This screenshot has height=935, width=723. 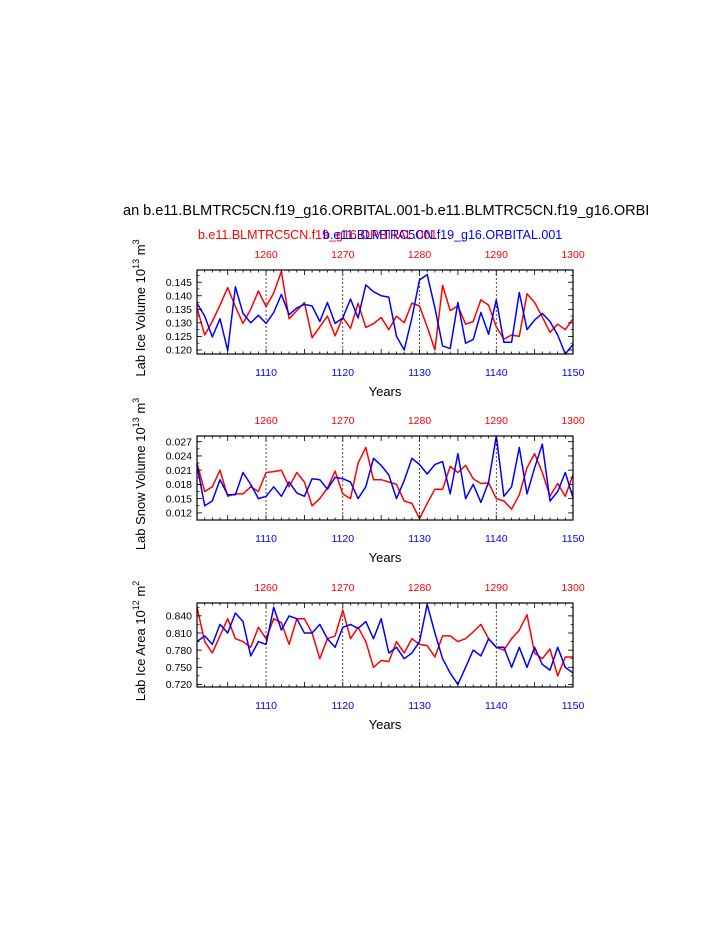 What do you see at coordinates (179, 685) in the screenshot?
I see `y-tick-label: 0.720` at bounding box center [179, 685].